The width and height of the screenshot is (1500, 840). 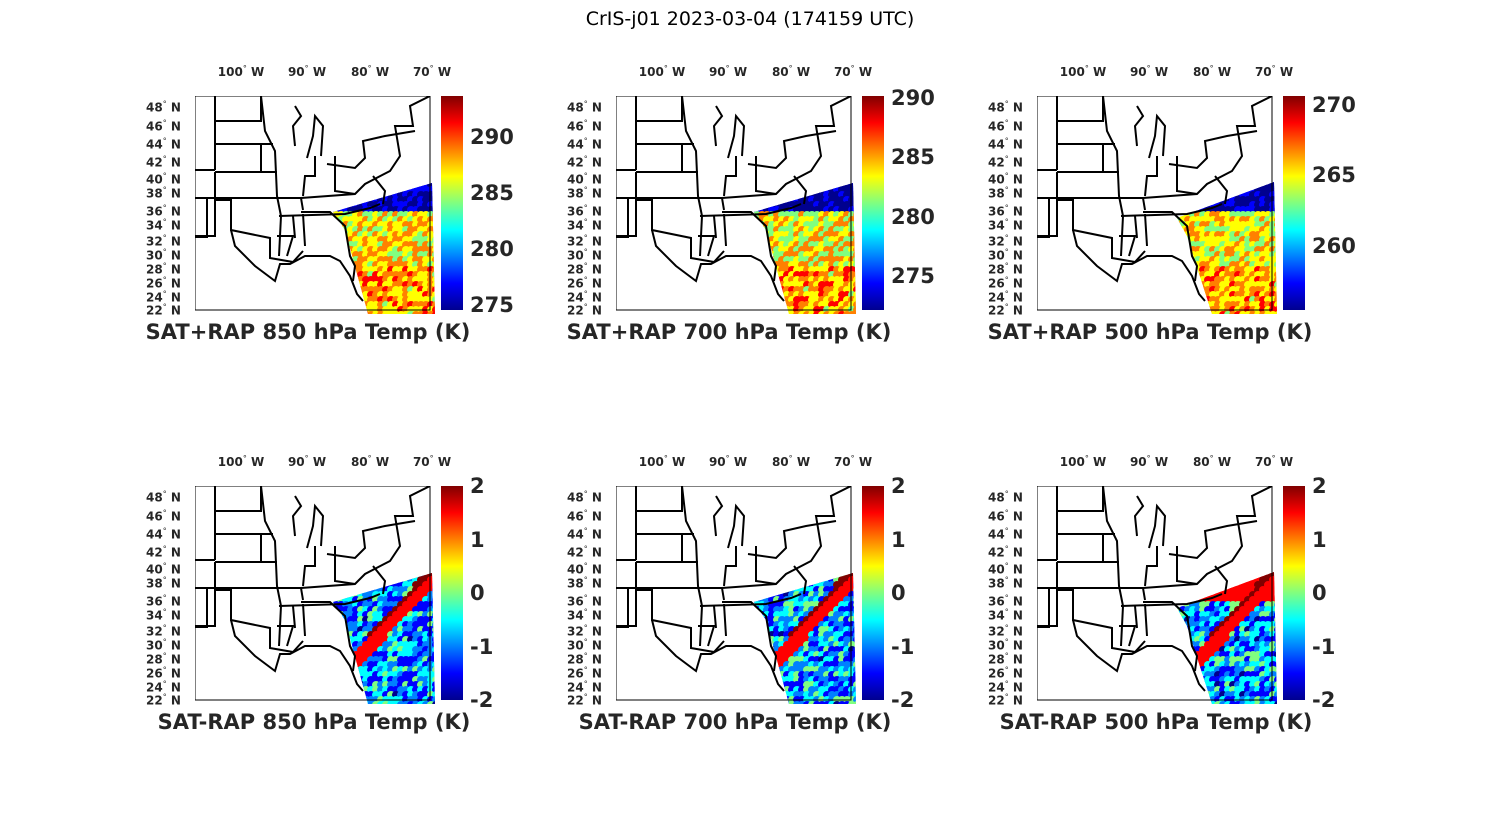 I want to click on lat-suffix: N, so click(x=1015, y=534).